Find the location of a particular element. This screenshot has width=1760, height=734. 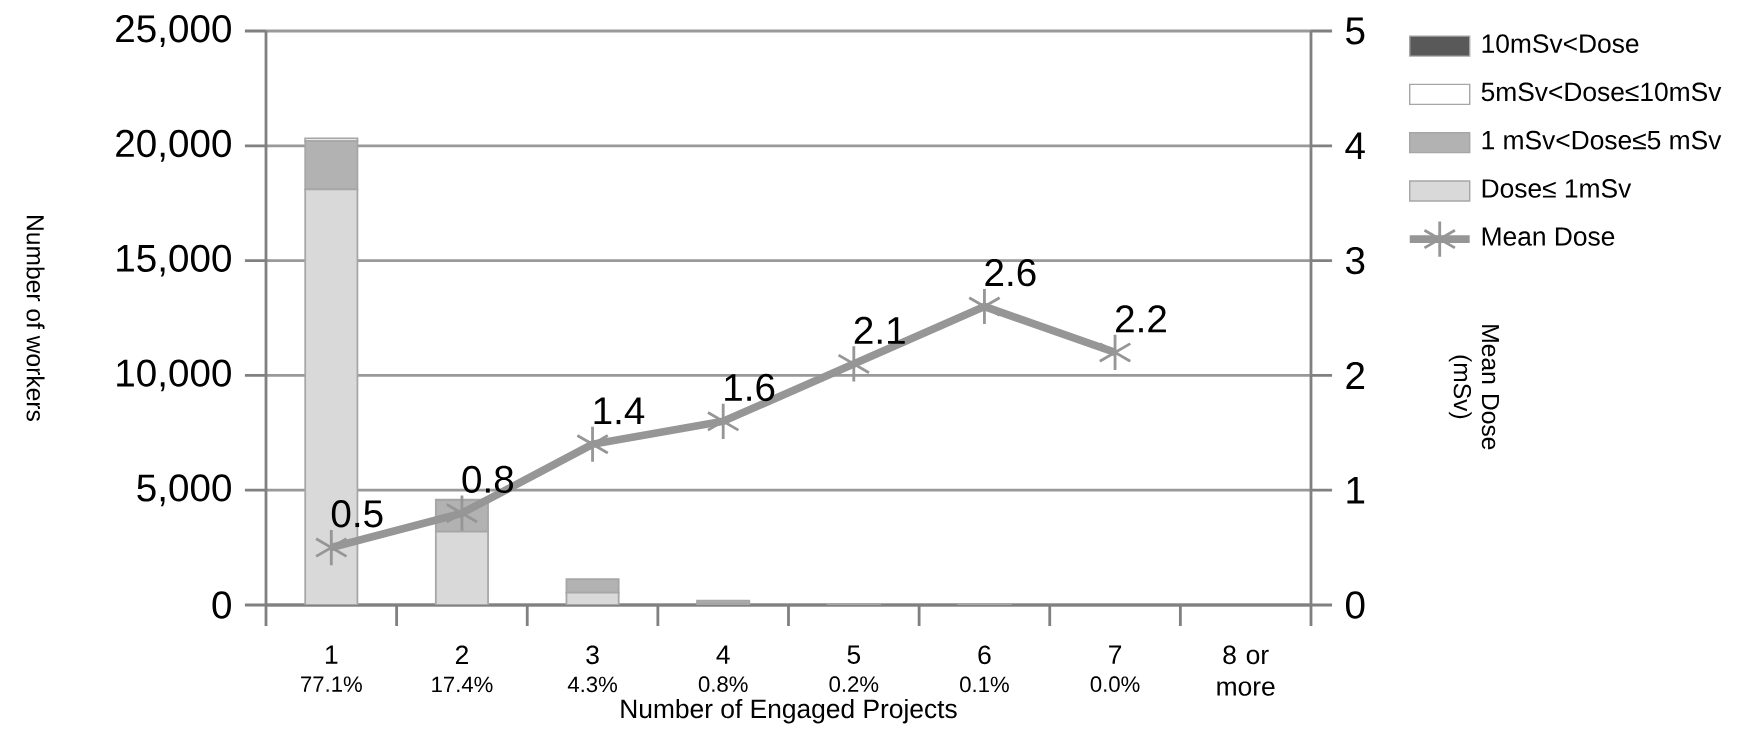

legend-label: 10mSv<Dose is located at coordinates (1560, 43).